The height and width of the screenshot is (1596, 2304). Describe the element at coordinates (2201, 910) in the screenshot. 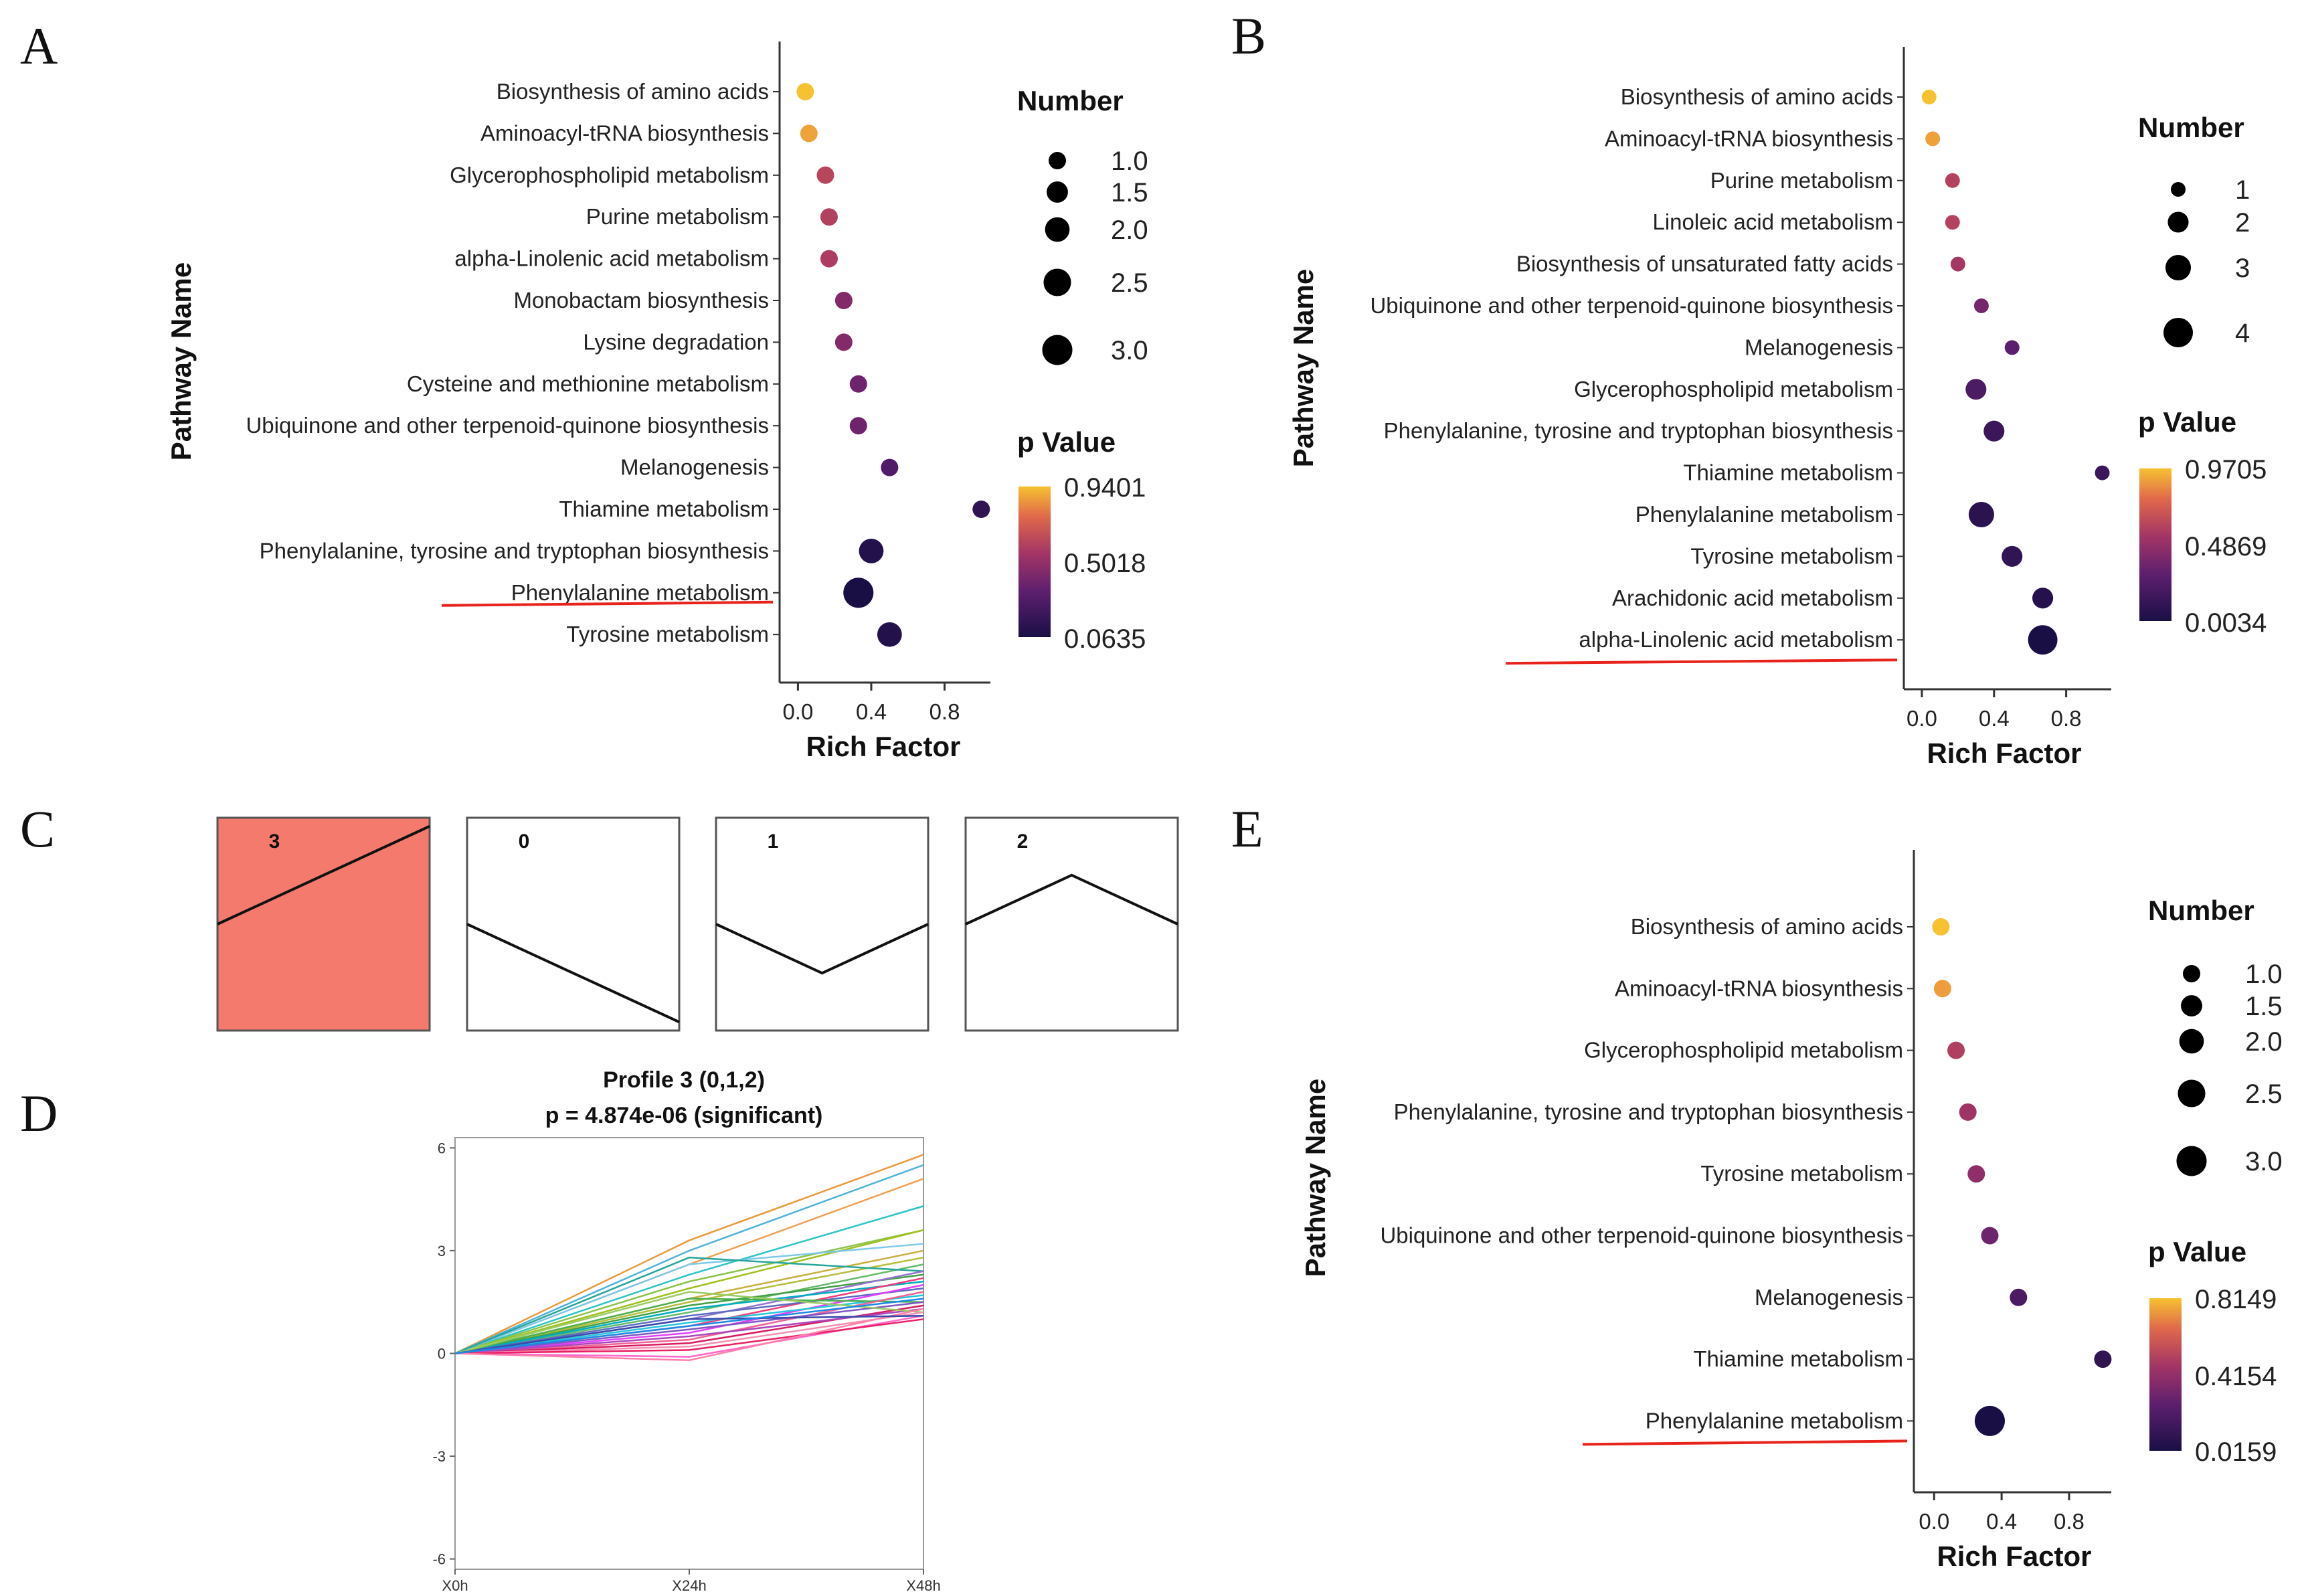

I see `size-legend-title: Number` at that location.